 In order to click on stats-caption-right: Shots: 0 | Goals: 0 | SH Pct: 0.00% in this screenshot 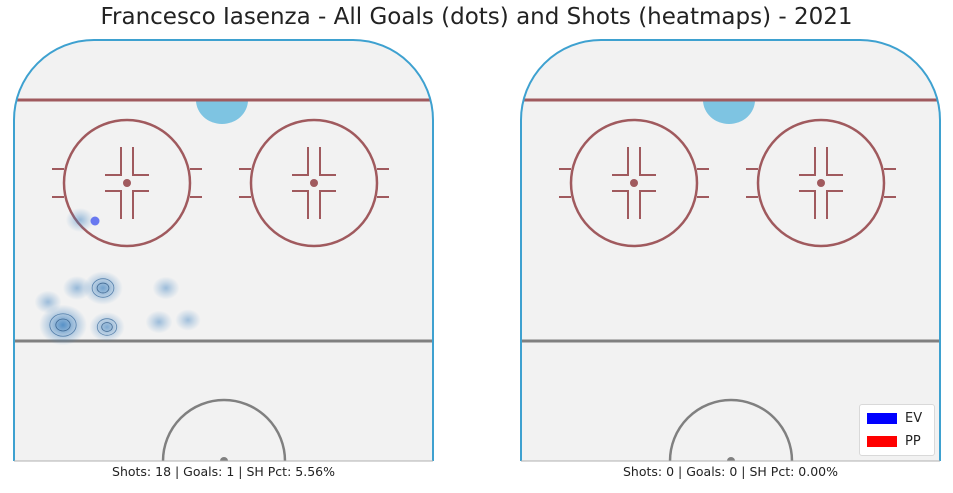, I will do `click(730, 471)`.